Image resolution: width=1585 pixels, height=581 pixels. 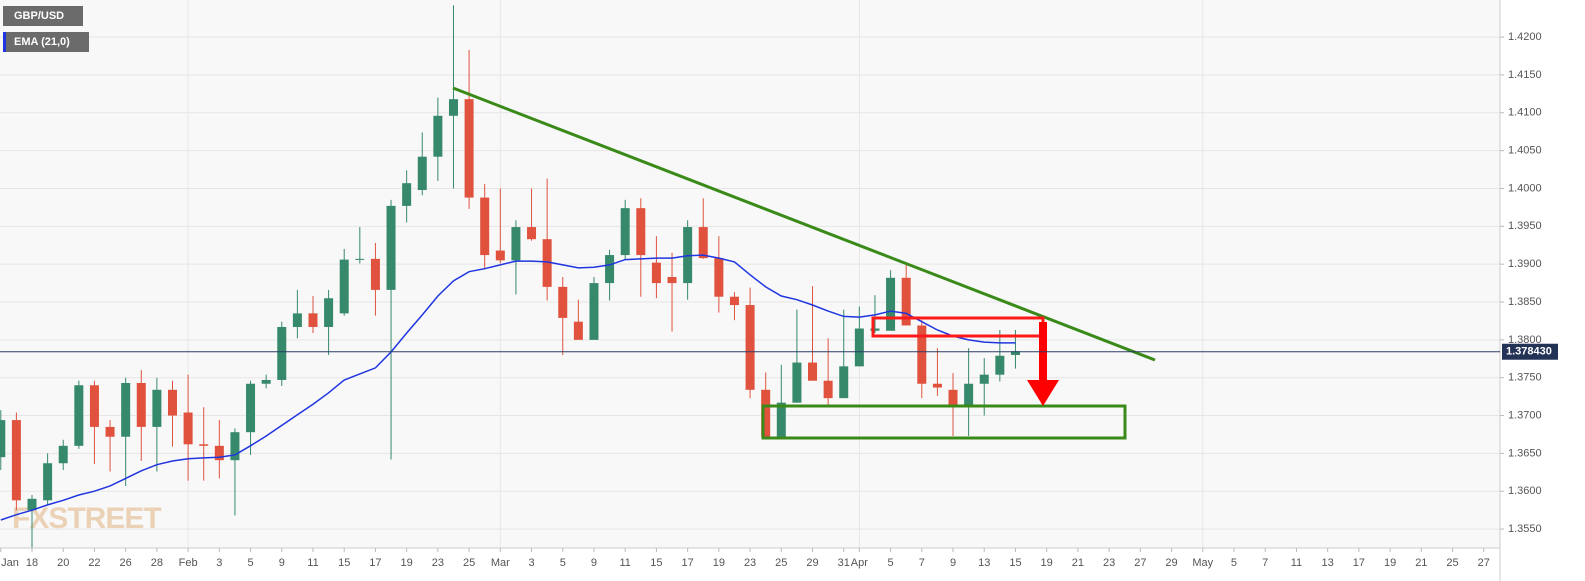 What do you see at coordinates (188, 563) in the screenshot?
I see `x-tick-label: Feb` at bounding box center [188, 563].